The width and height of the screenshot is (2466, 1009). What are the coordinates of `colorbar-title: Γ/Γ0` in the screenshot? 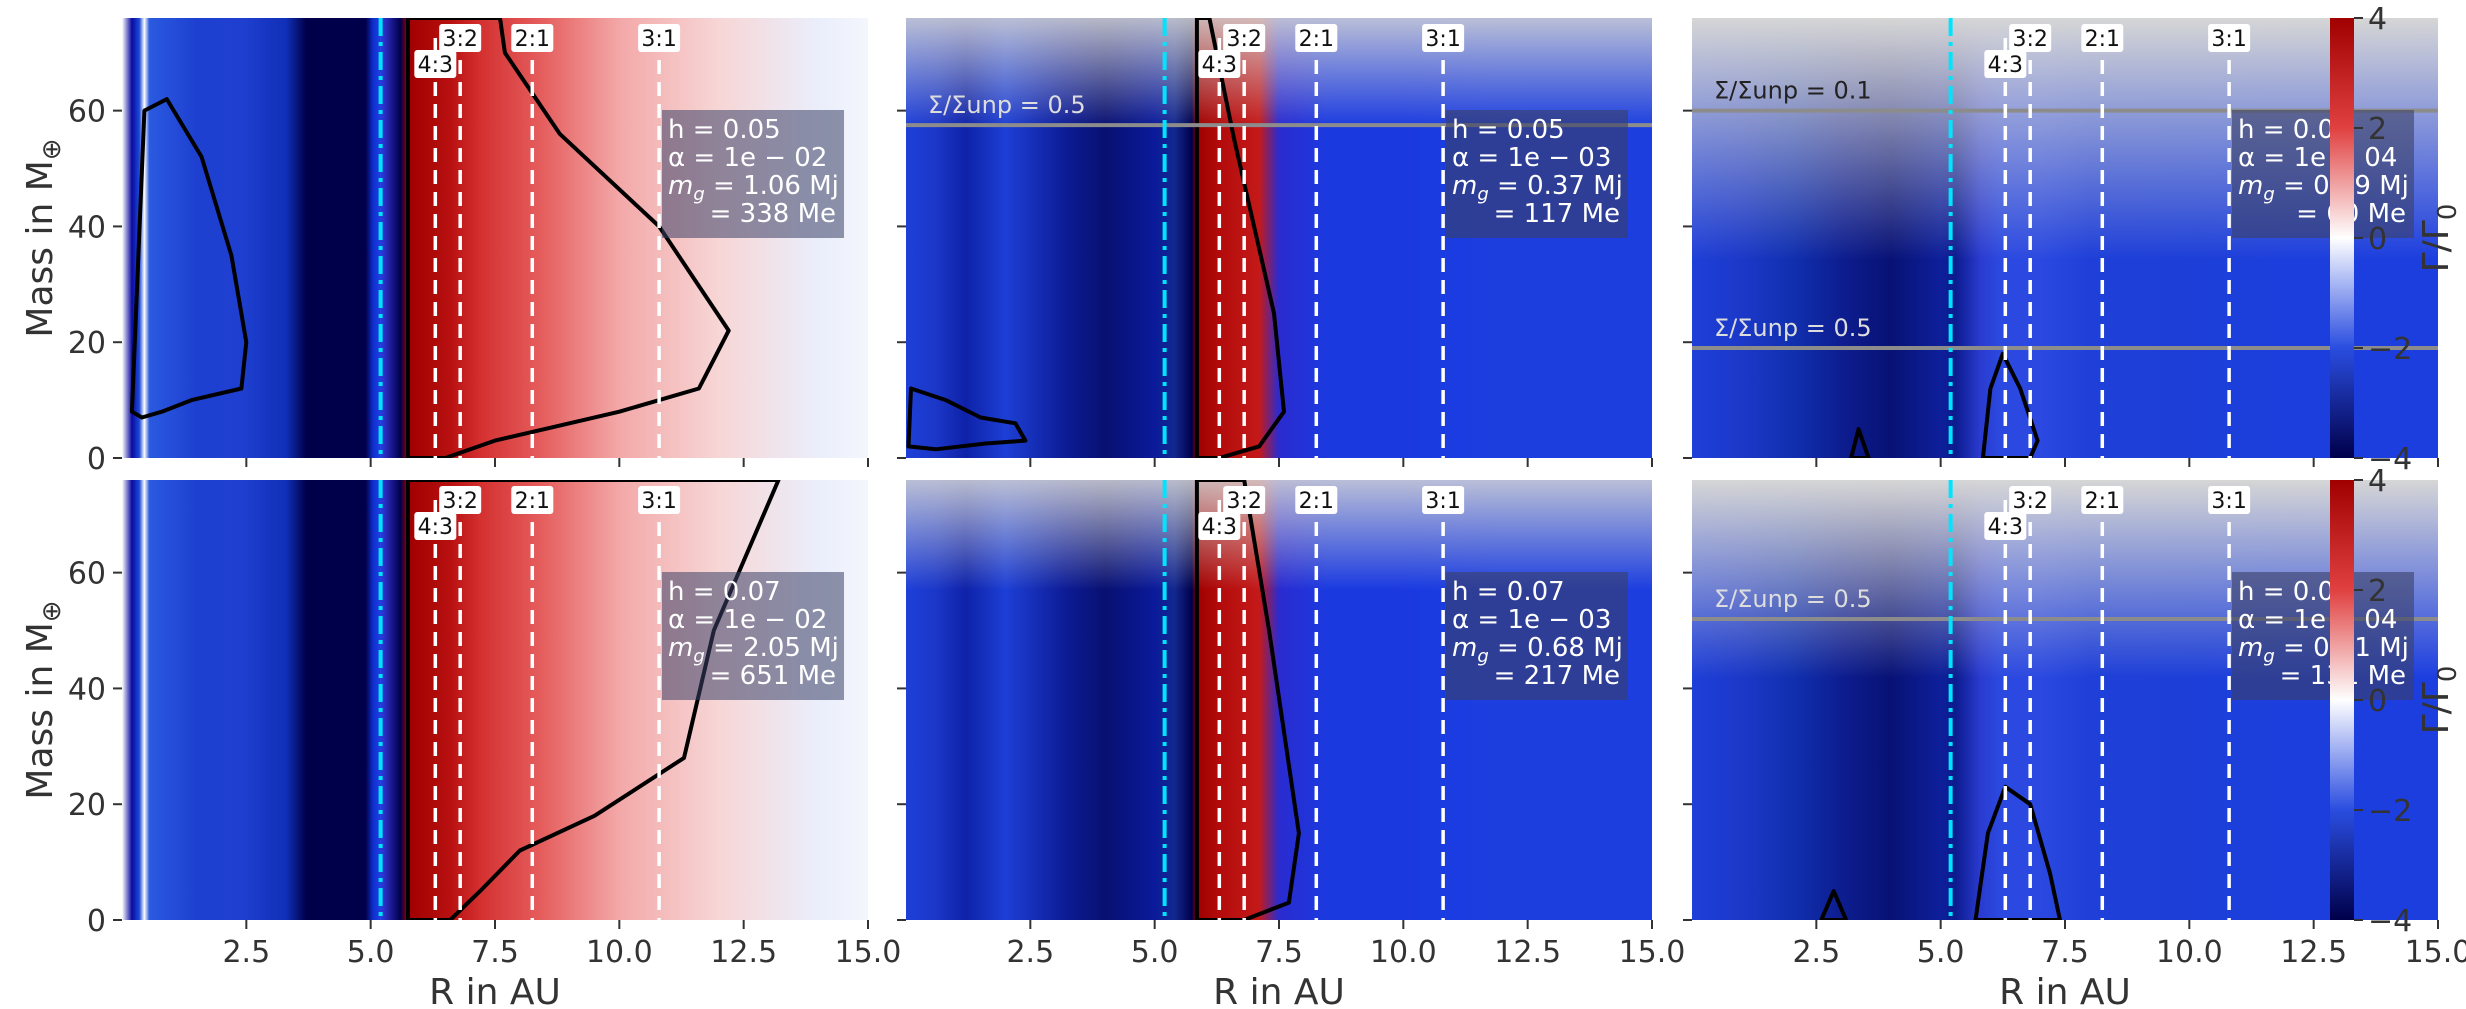 It's located at (2439, 700).